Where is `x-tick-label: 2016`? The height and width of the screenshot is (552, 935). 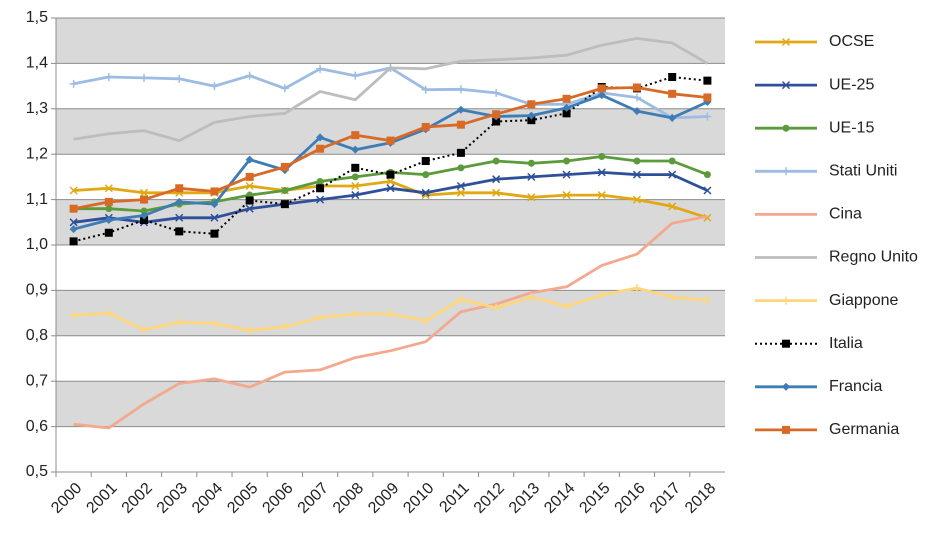 x-tick-label: 2016 is located at coordinates (630, 498).